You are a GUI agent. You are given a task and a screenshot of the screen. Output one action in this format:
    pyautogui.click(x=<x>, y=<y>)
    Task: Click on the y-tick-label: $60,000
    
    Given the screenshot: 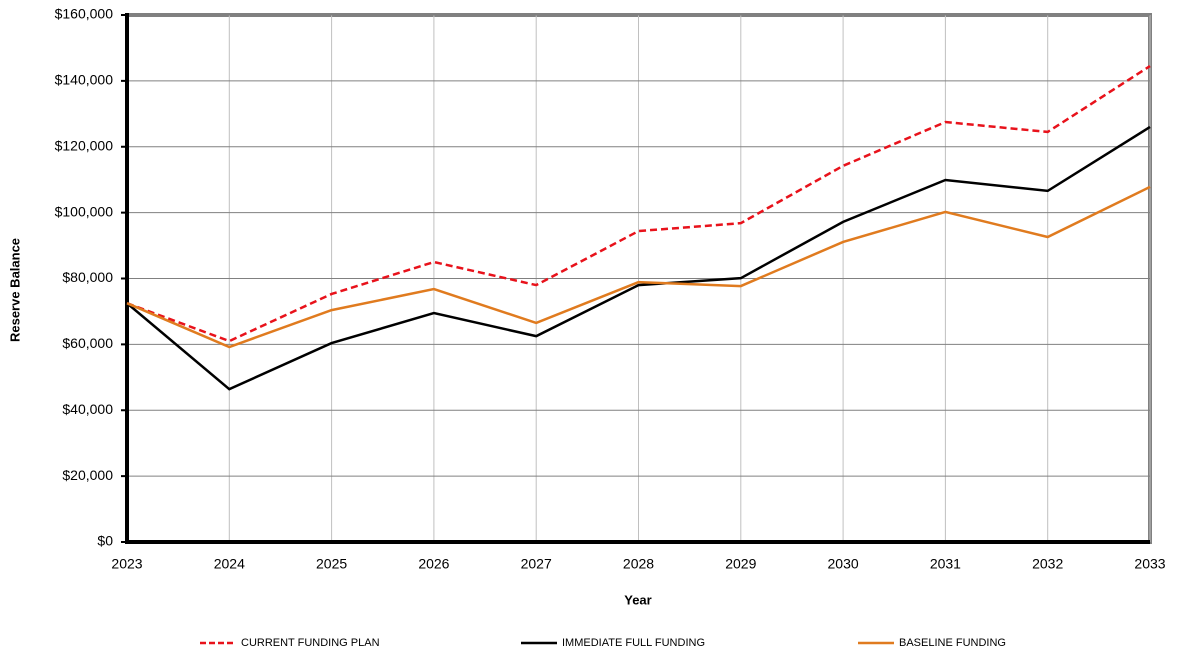 What is the action you would take?
    pyautogui.click(x=87, y=343)
    